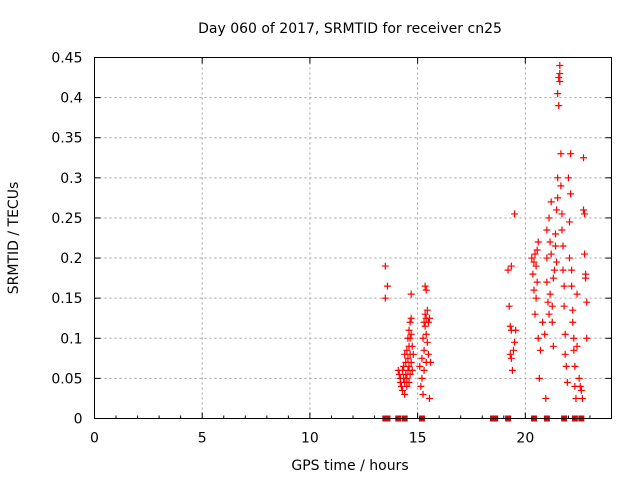 The image size is (640, 480). What do you see at coordinates (78, 420) in the screenshot?
I see `y-tick-label: 0` at bounding box center [78, 420].